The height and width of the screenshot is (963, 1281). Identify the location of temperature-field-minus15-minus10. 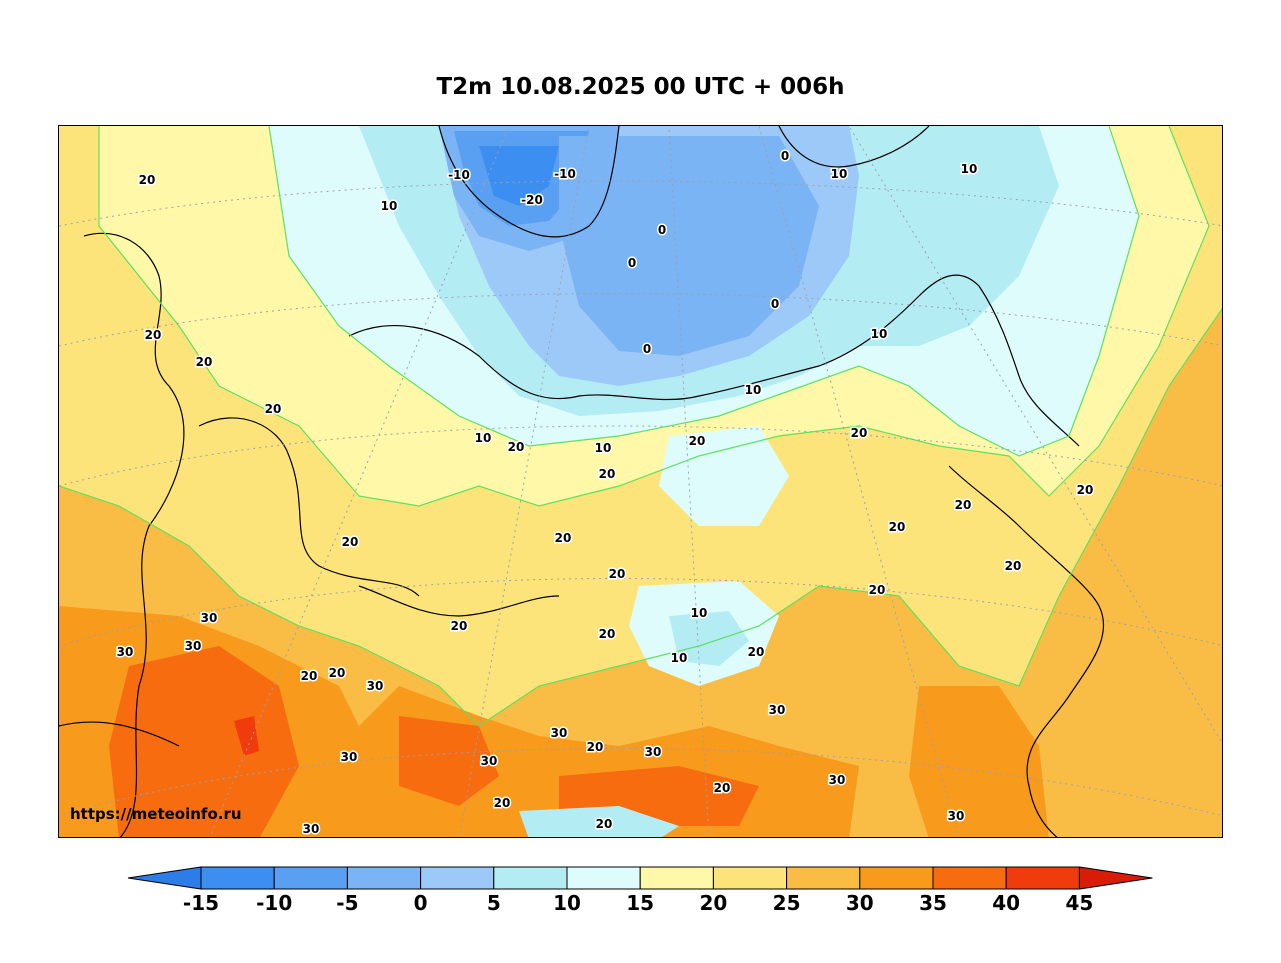
(519, 176).